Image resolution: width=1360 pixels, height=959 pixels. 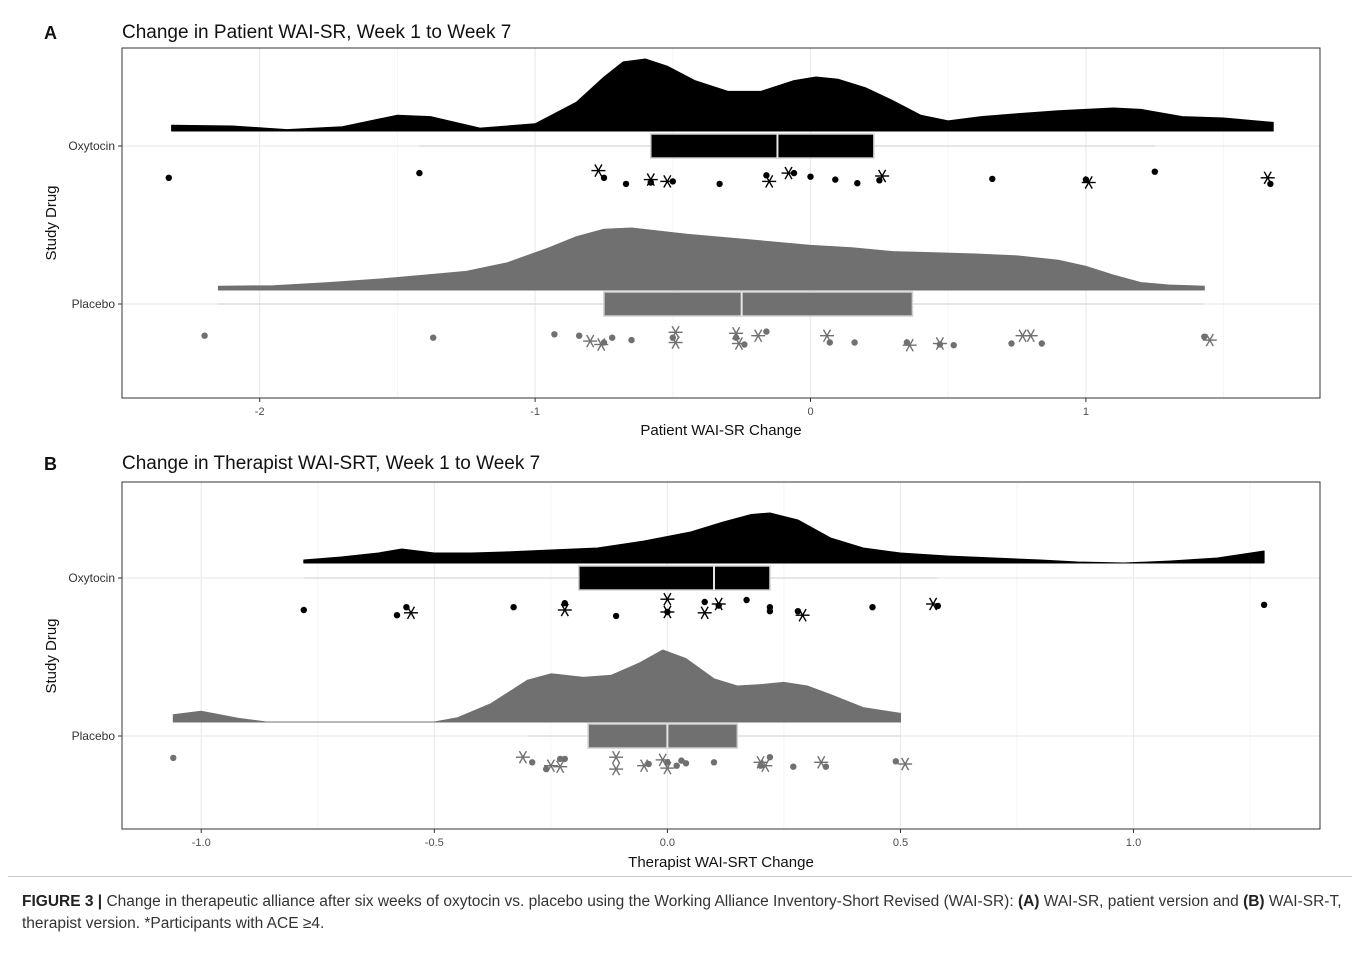 What do you see at coordinates (1141, 901) in the screenshot?
I see `caption-text-2: WAI-SR, patient version and` at bounding box center [1141, 901].